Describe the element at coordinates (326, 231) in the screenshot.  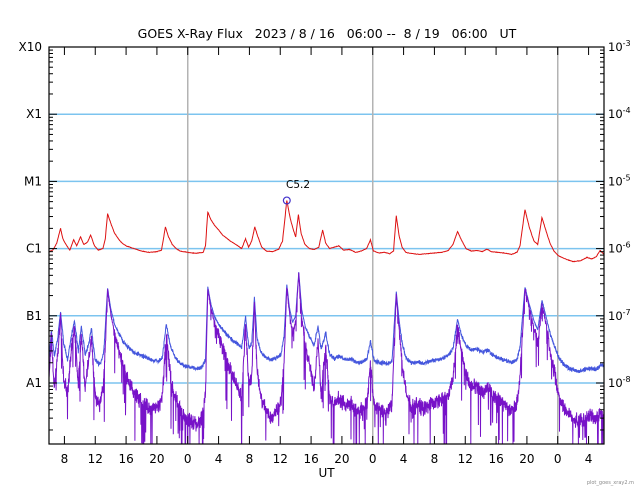
I see `trace-xray-long-1-8A` at that location.